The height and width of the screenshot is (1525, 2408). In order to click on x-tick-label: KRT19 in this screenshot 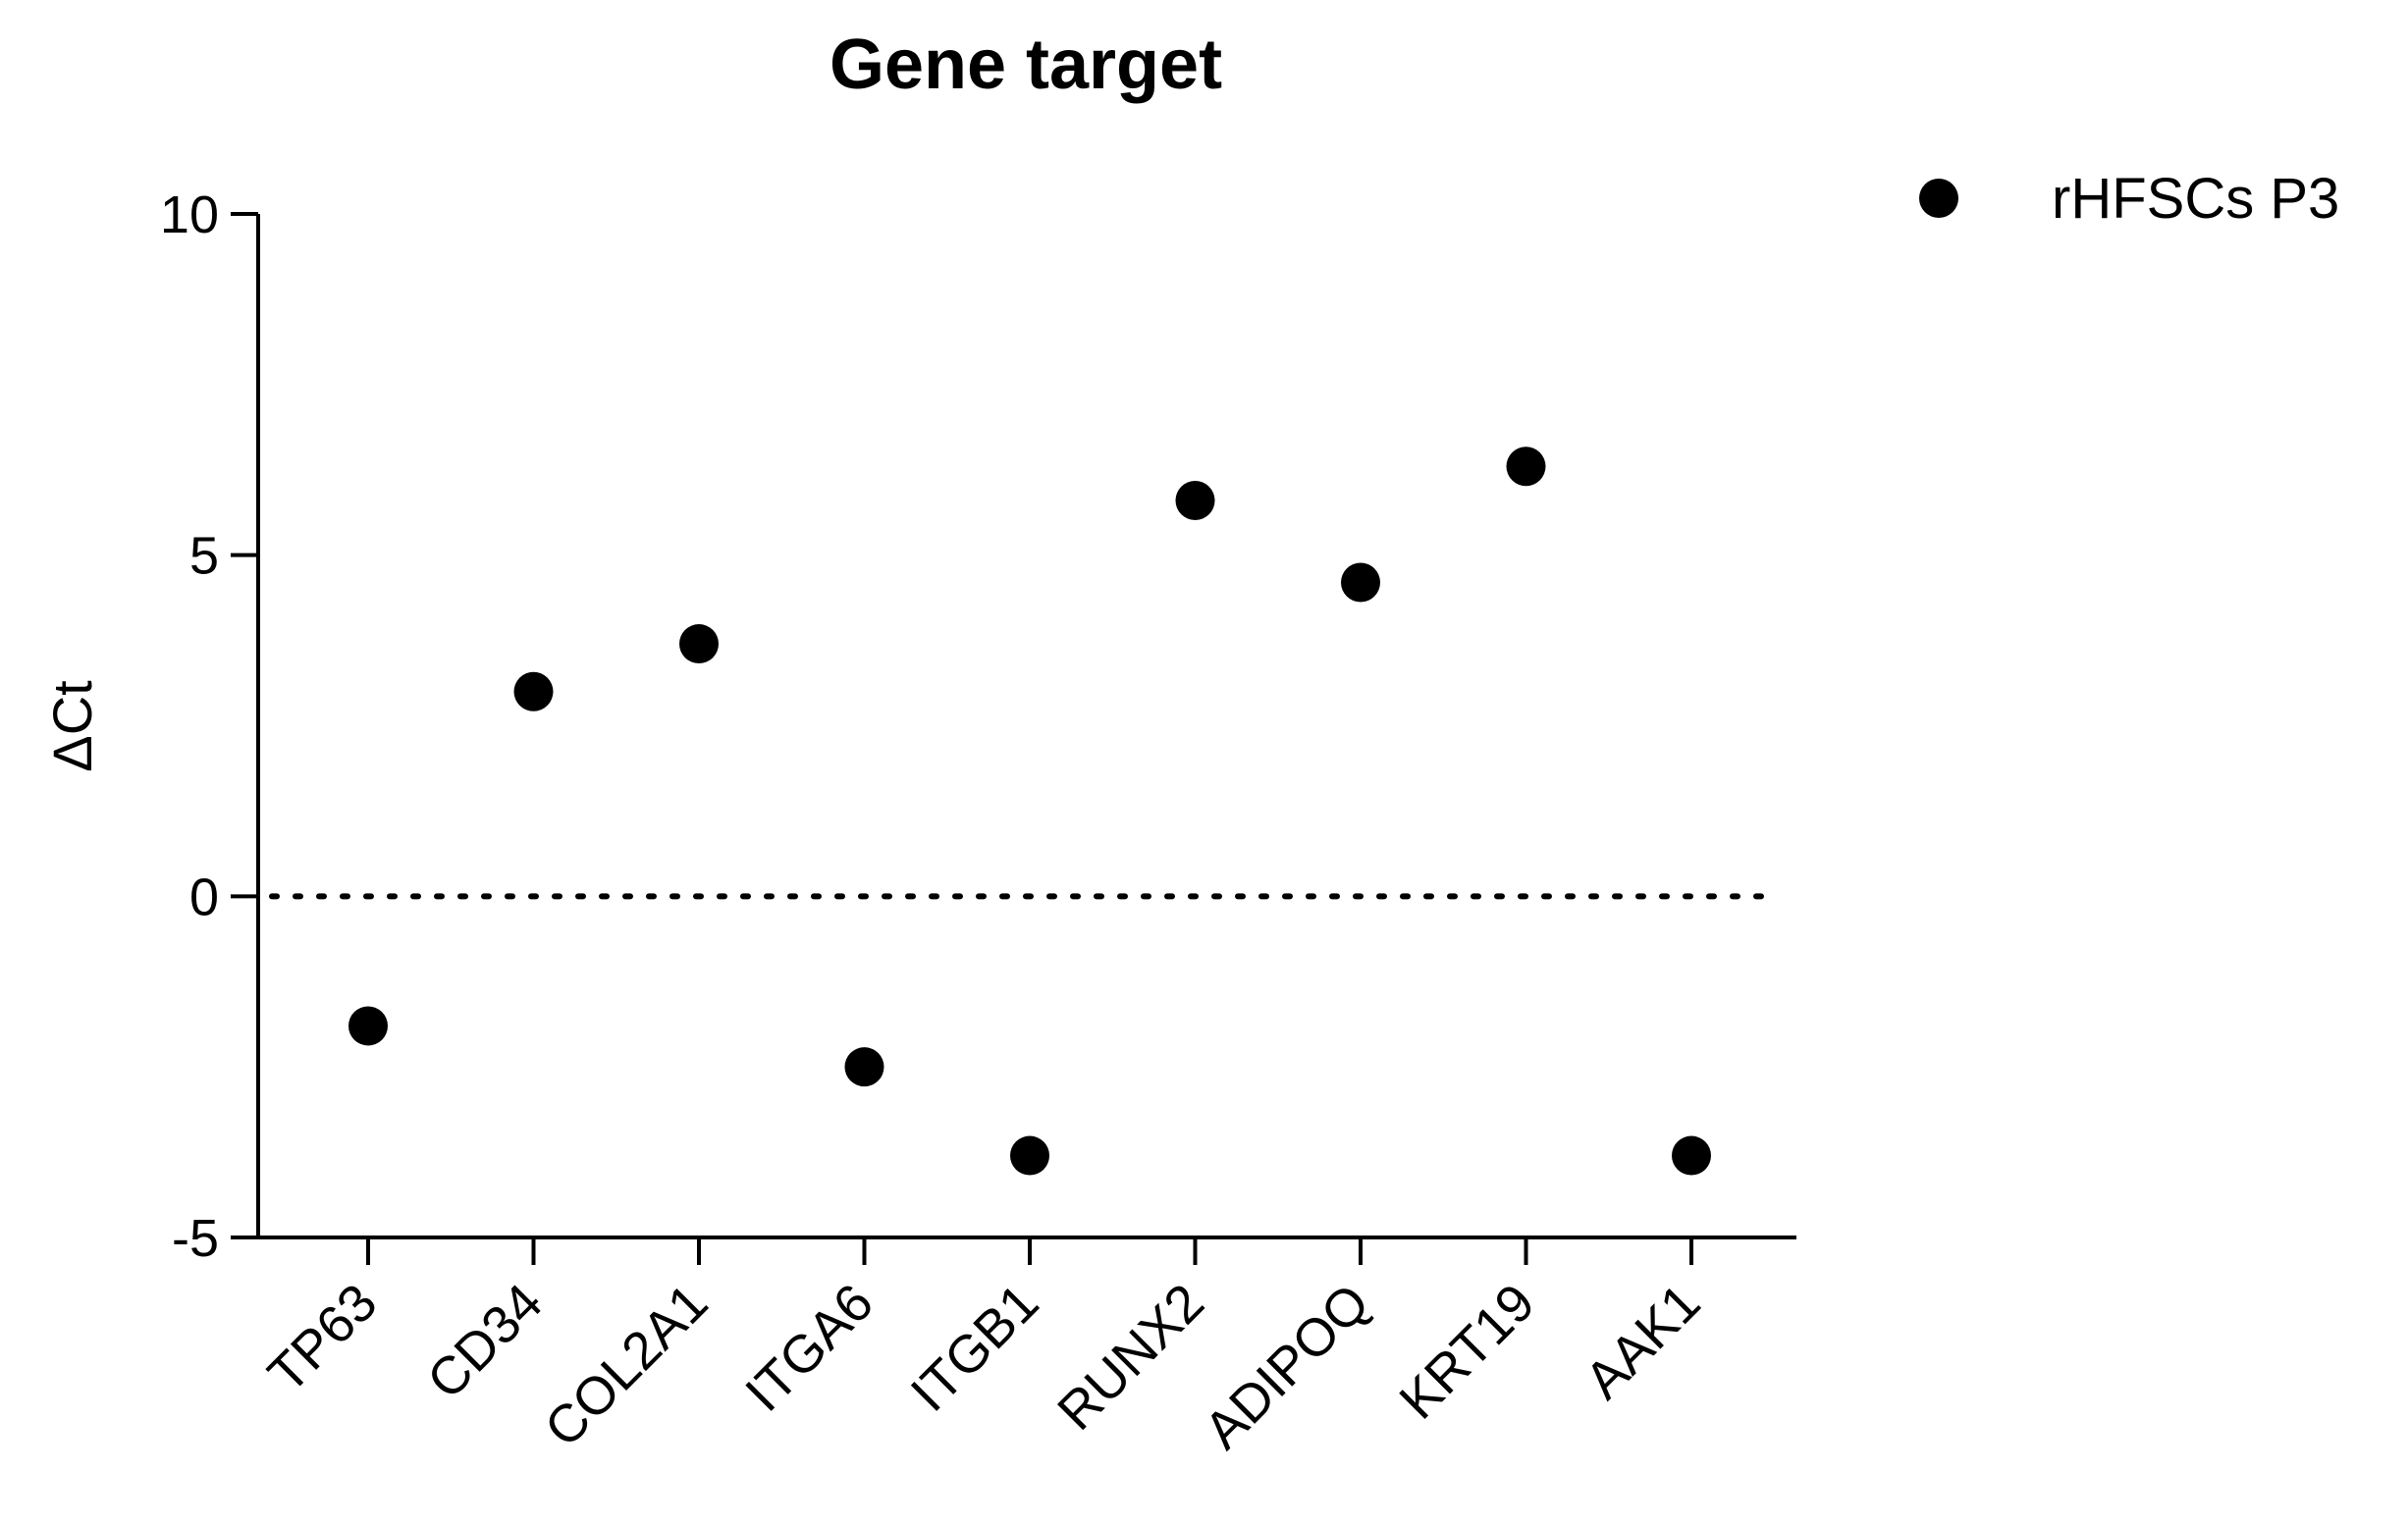, I will do `click(1467, 1352)`.